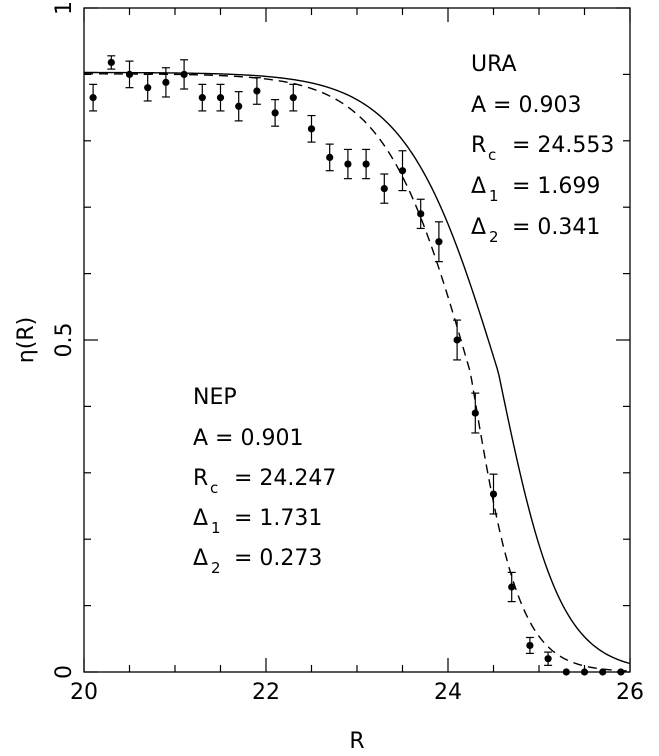  I want to click on nep-rc-value: = 24.247, so click(285, 478).